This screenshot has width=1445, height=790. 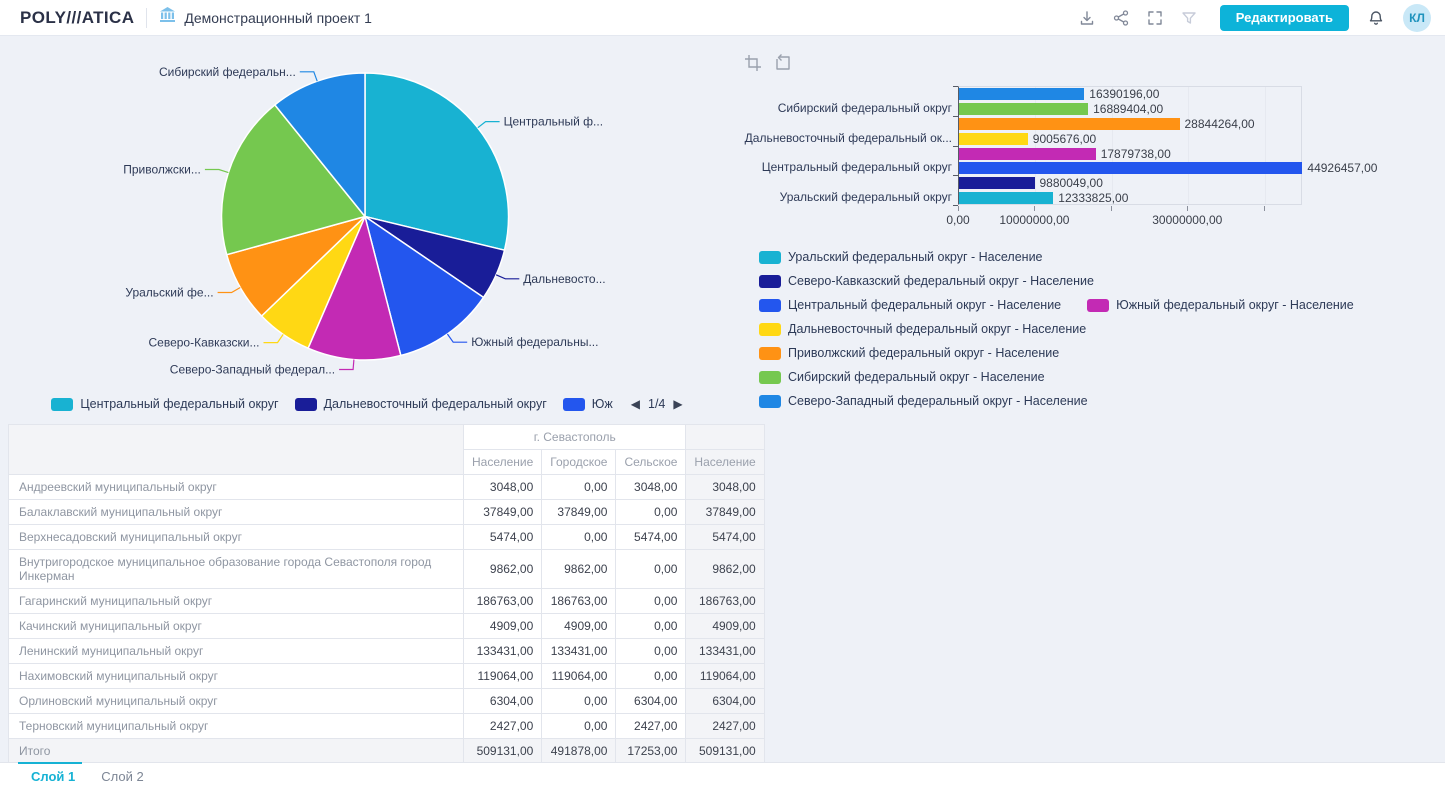 I want to click on legend-label: Сибирский федеральный округ - Население, so click(x=916, y=377).